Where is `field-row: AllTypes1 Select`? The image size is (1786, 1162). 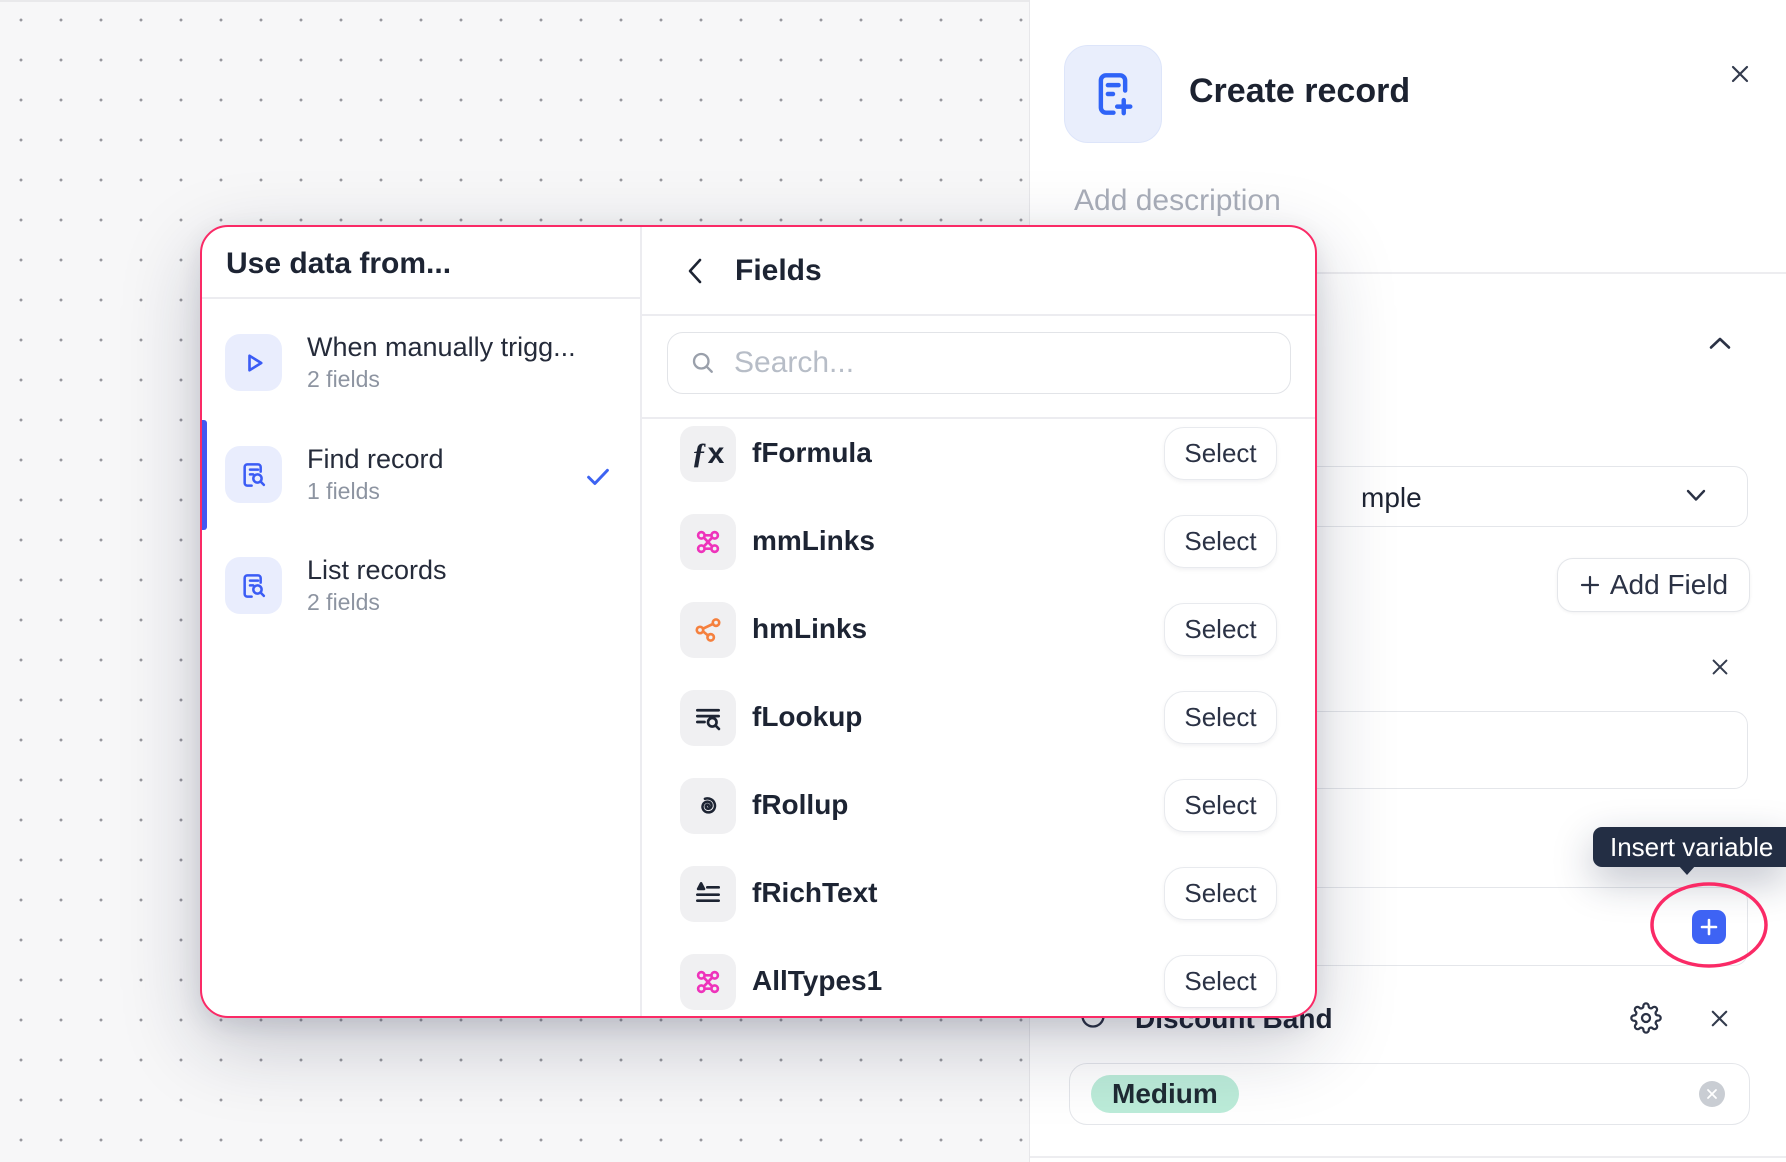 field-row: AllTypes1 Select is located at coordinates (977, 977).